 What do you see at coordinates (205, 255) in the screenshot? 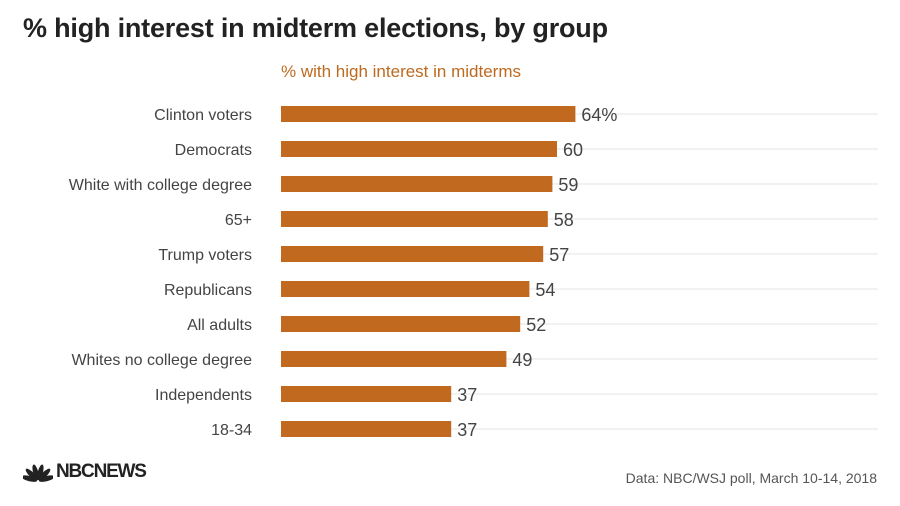
I see `category-label: Trump voters` at bounding box center [205, 255].